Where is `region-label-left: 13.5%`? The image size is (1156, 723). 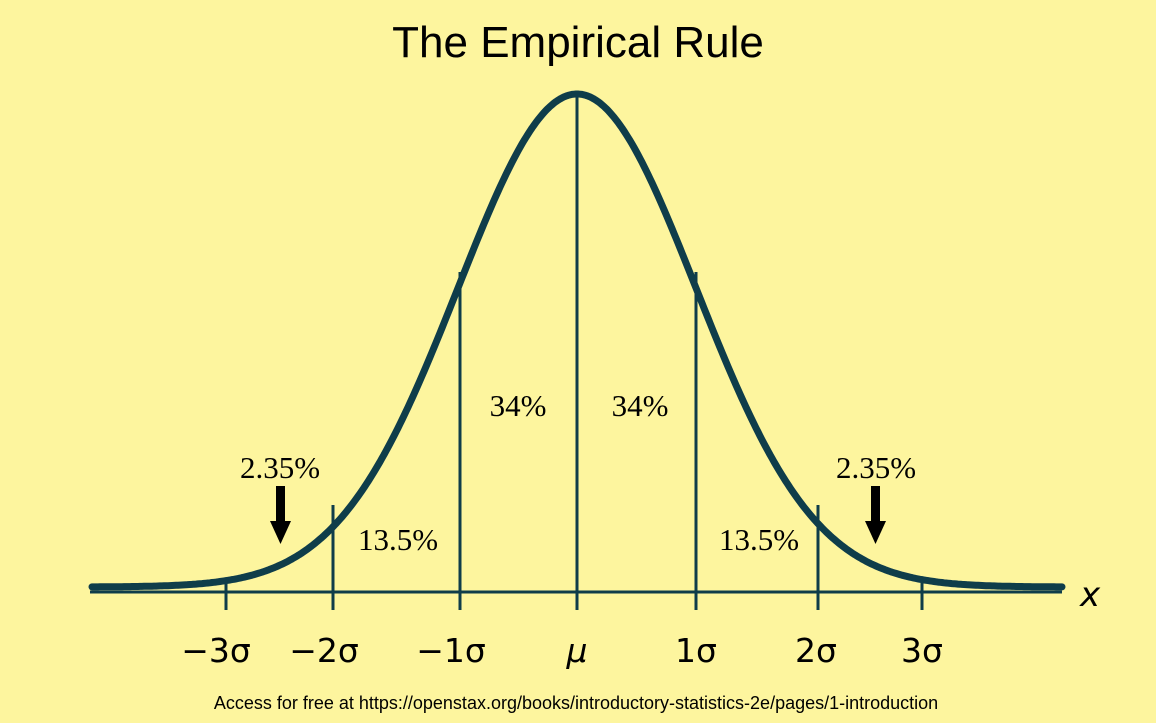
region-label-left: 13.5% is located at coordinates (398, 539).